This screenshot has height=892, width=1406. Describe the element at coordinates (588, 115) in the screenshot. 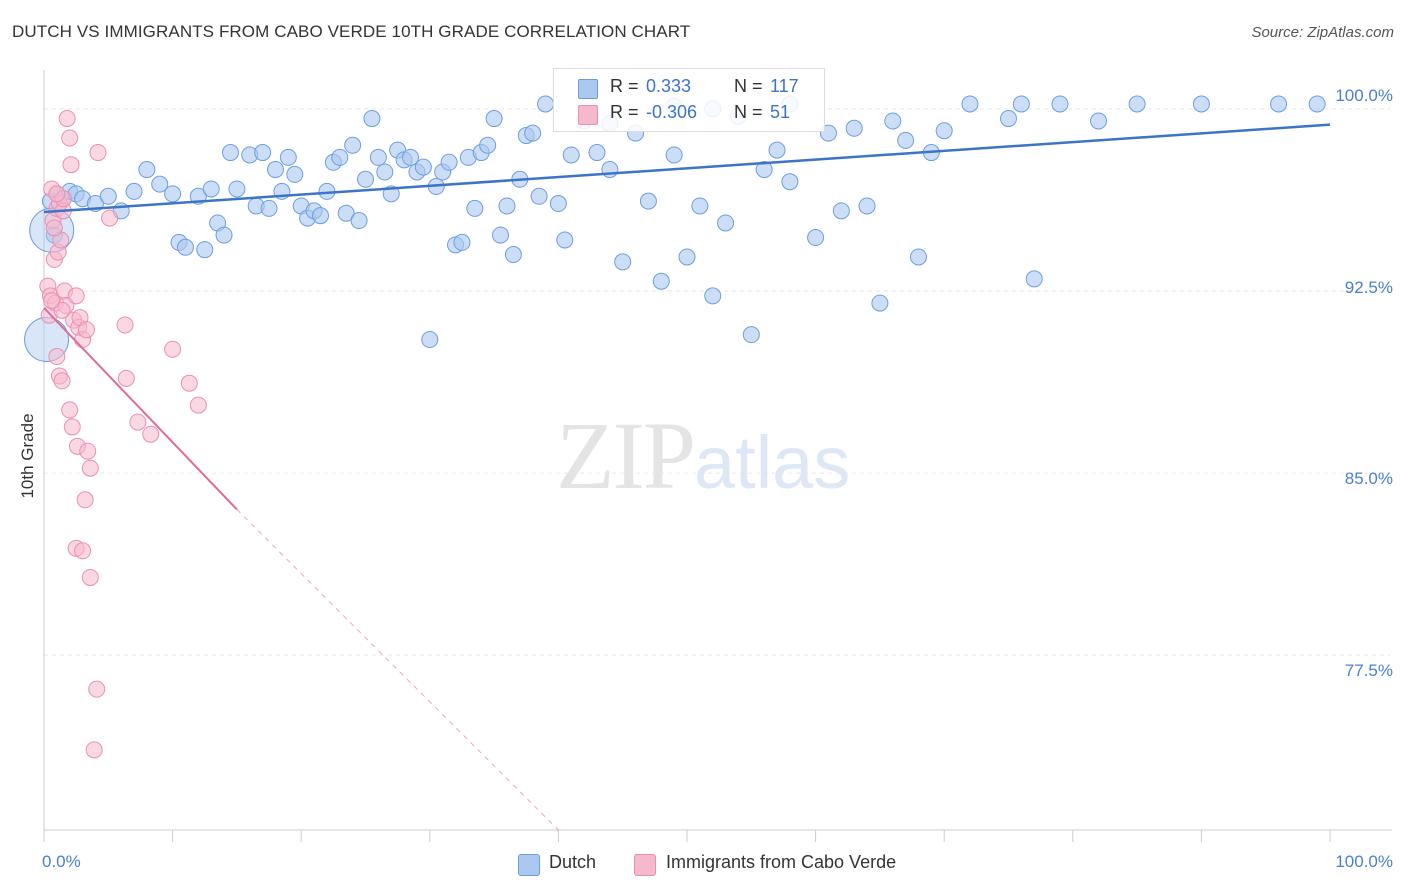

I see `cabo-swatch` at that location.